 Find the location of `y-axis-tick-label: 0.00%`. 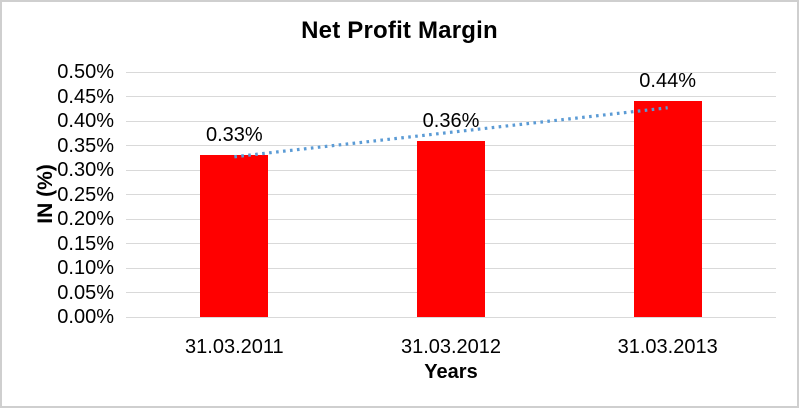

y-axis-tick-label: 0.00% is located at coordinates (85, 317).